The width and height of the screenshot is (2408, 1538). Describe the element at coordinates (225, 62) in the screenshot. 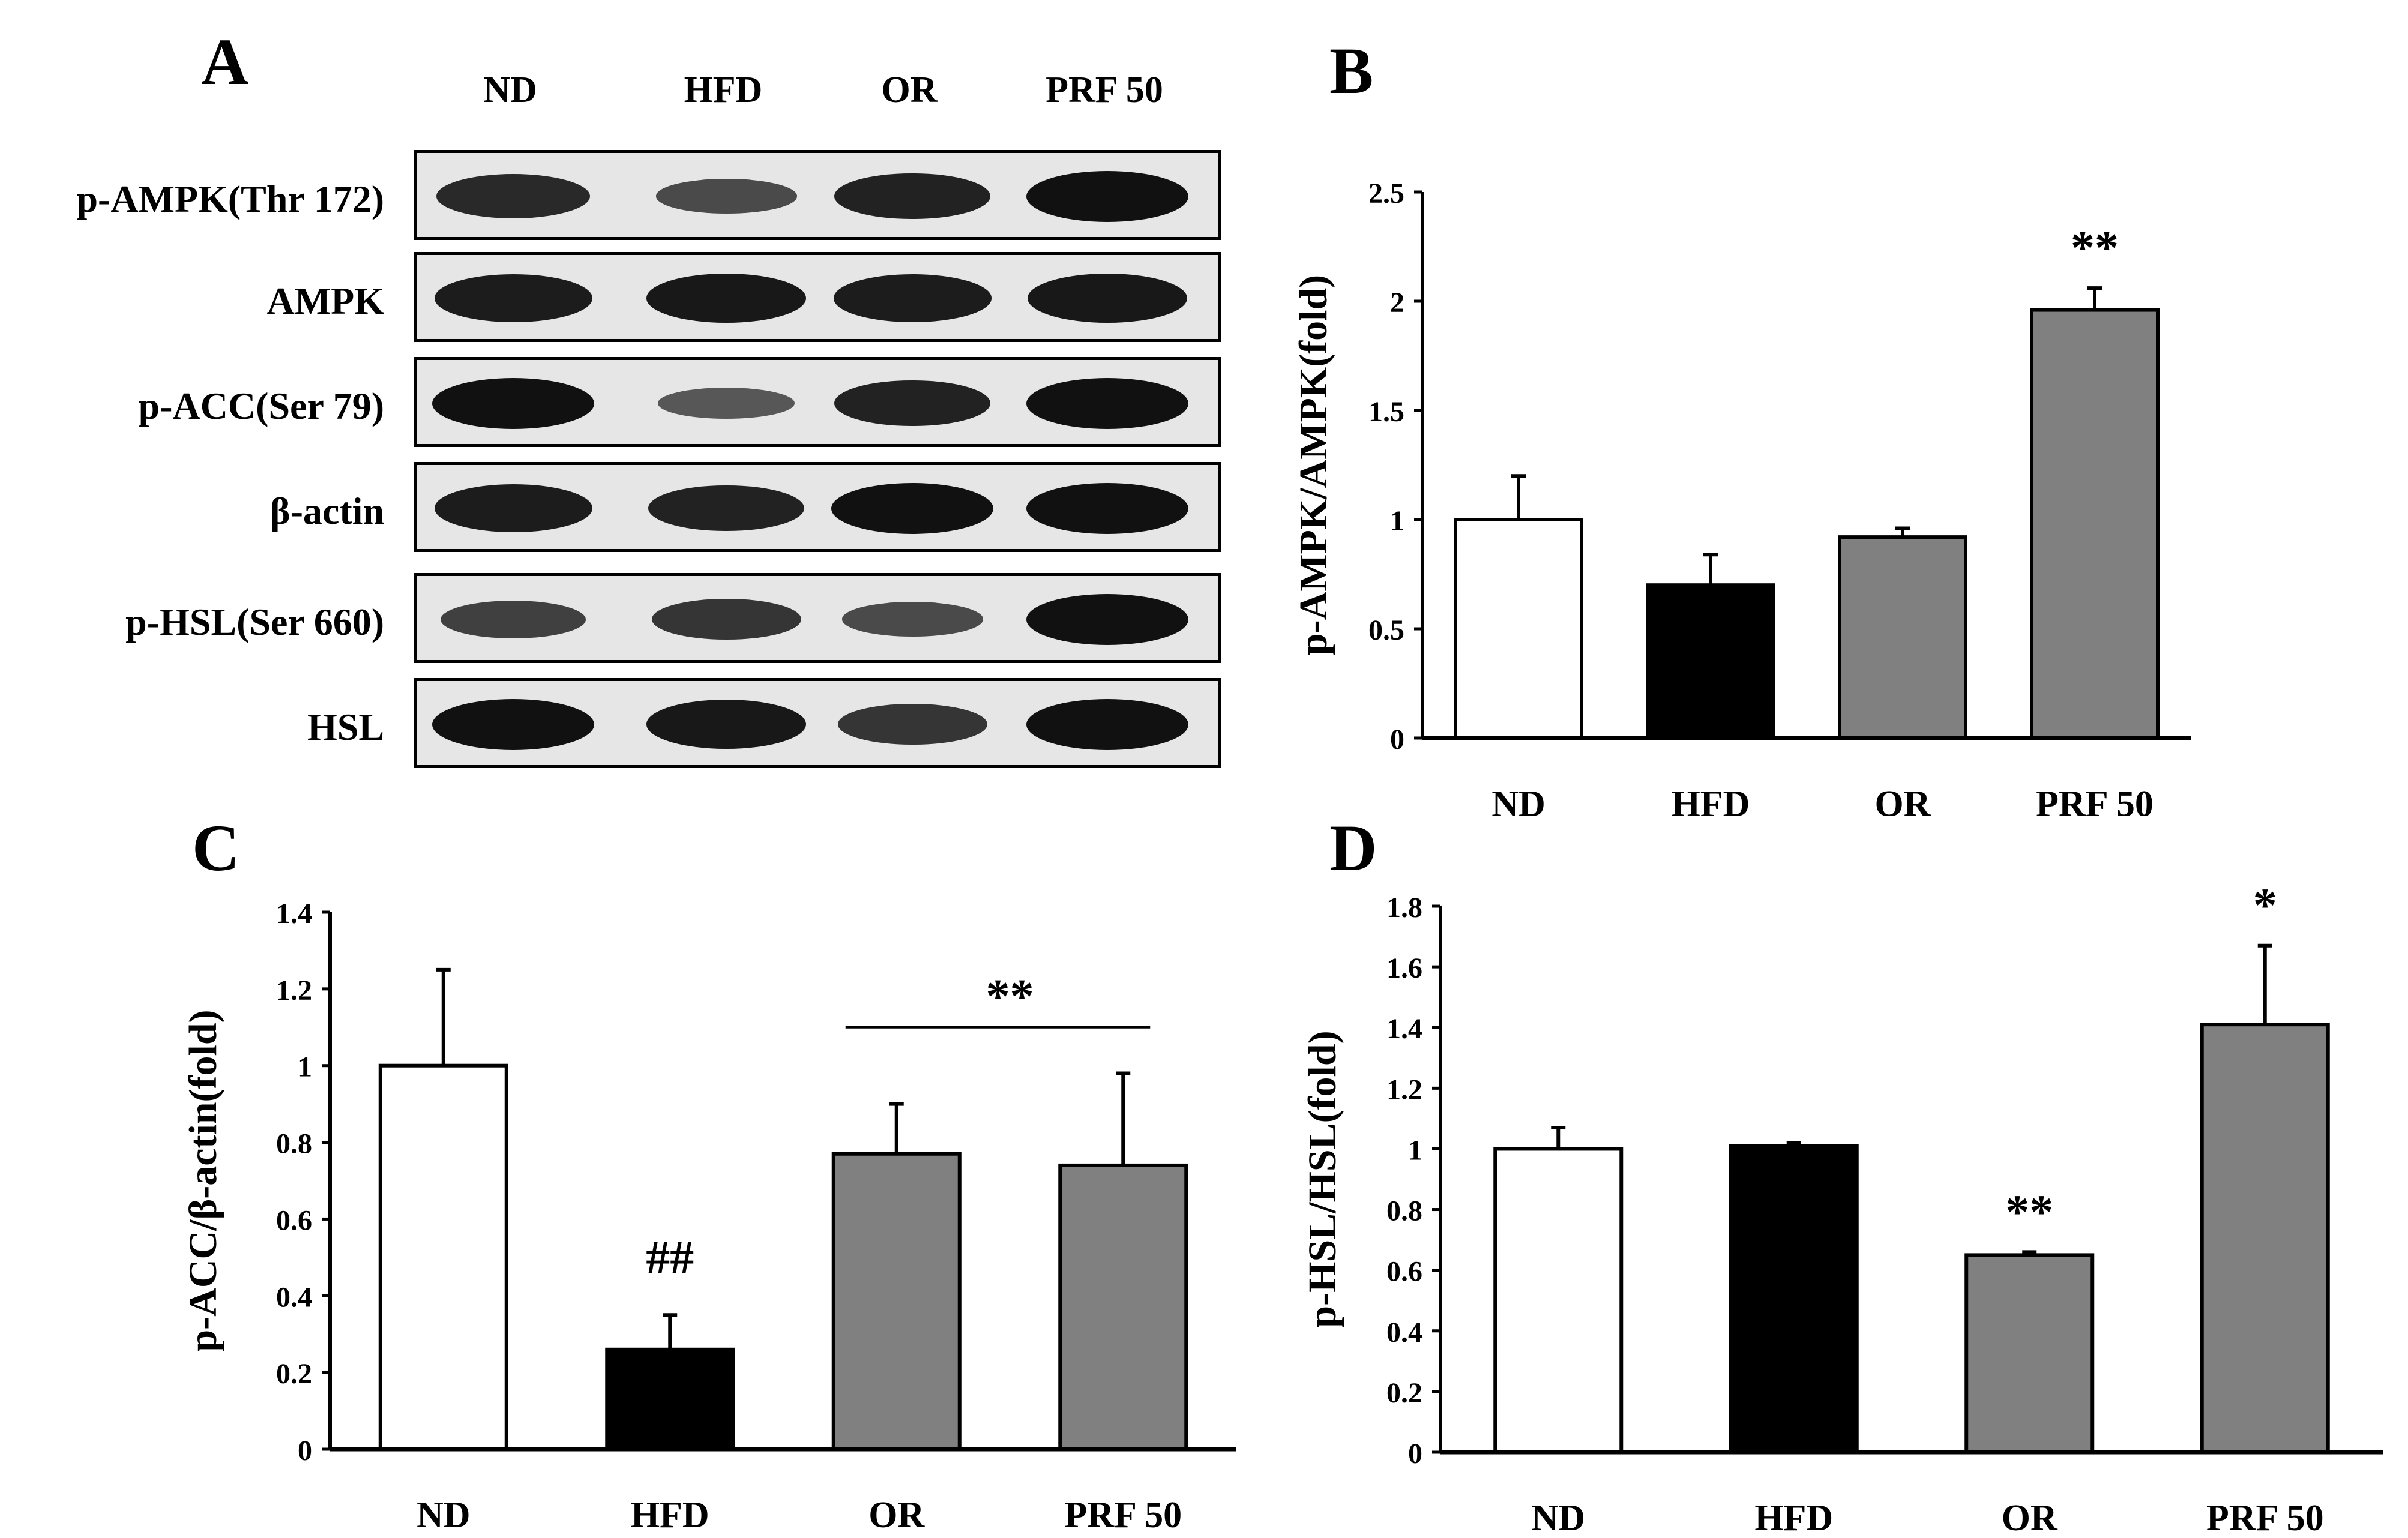

I see `panel-label-a: A` at that location.